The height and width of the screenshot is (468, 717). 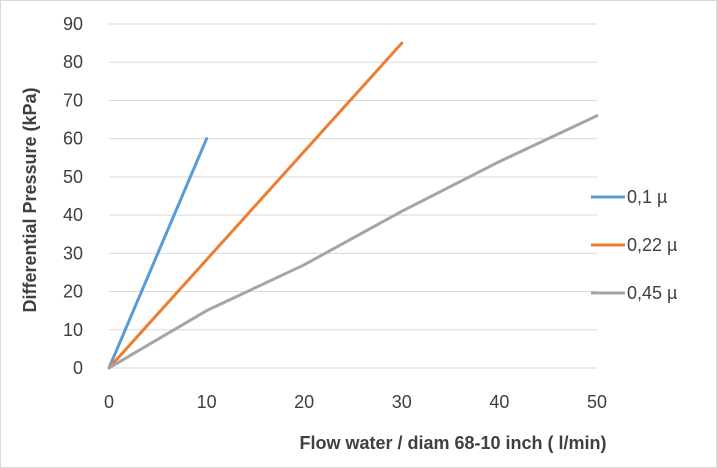 What do you see at coordinates (652, 245) in the screenshot?
I see `legend-label: 0,22 µ` at bounding box center [652, 245].